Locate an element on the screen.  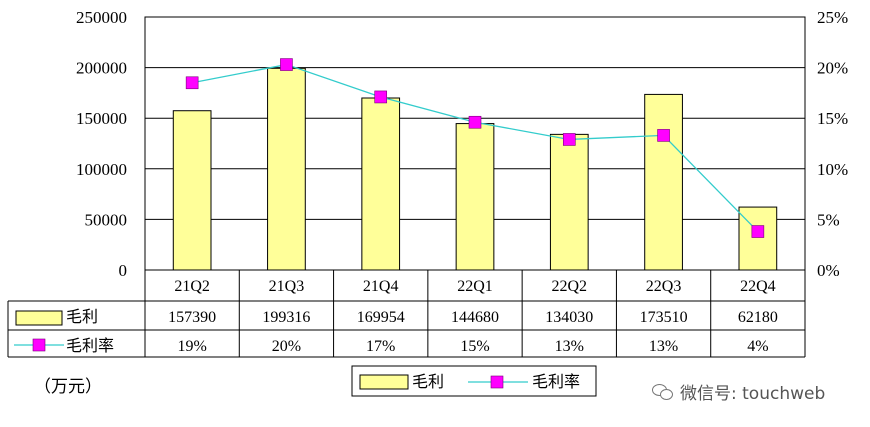
right-tick-label: 15% is located at coordinates (832, 118).